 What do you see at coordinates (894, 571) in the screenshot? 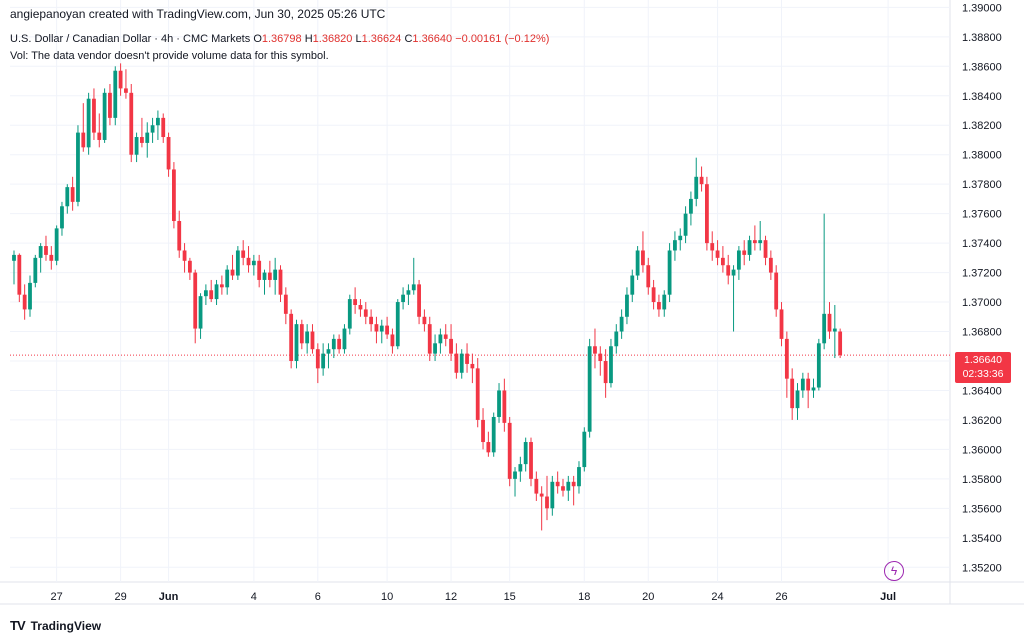
I see `lightning-icon: ϟ` at bounding box center [894, 571].